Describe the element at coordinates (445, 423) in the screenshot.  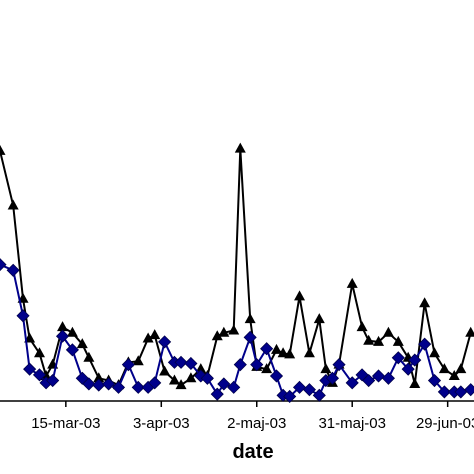
I see `x-tick-label: 29-jun-03` at that location.